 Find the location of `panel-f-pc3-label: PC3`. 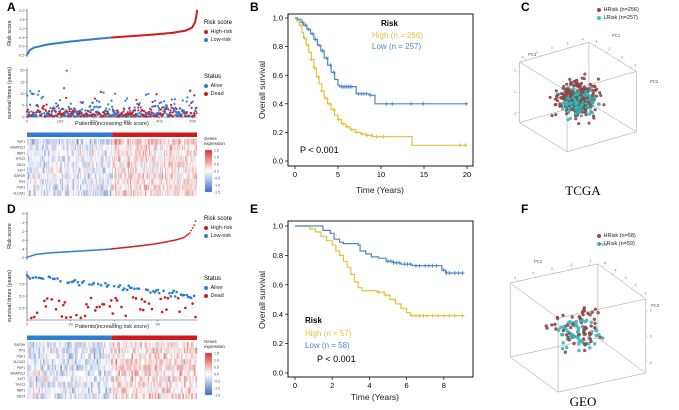

panel-f-pc3-label: PC3 is located at coordinates (655, 305).